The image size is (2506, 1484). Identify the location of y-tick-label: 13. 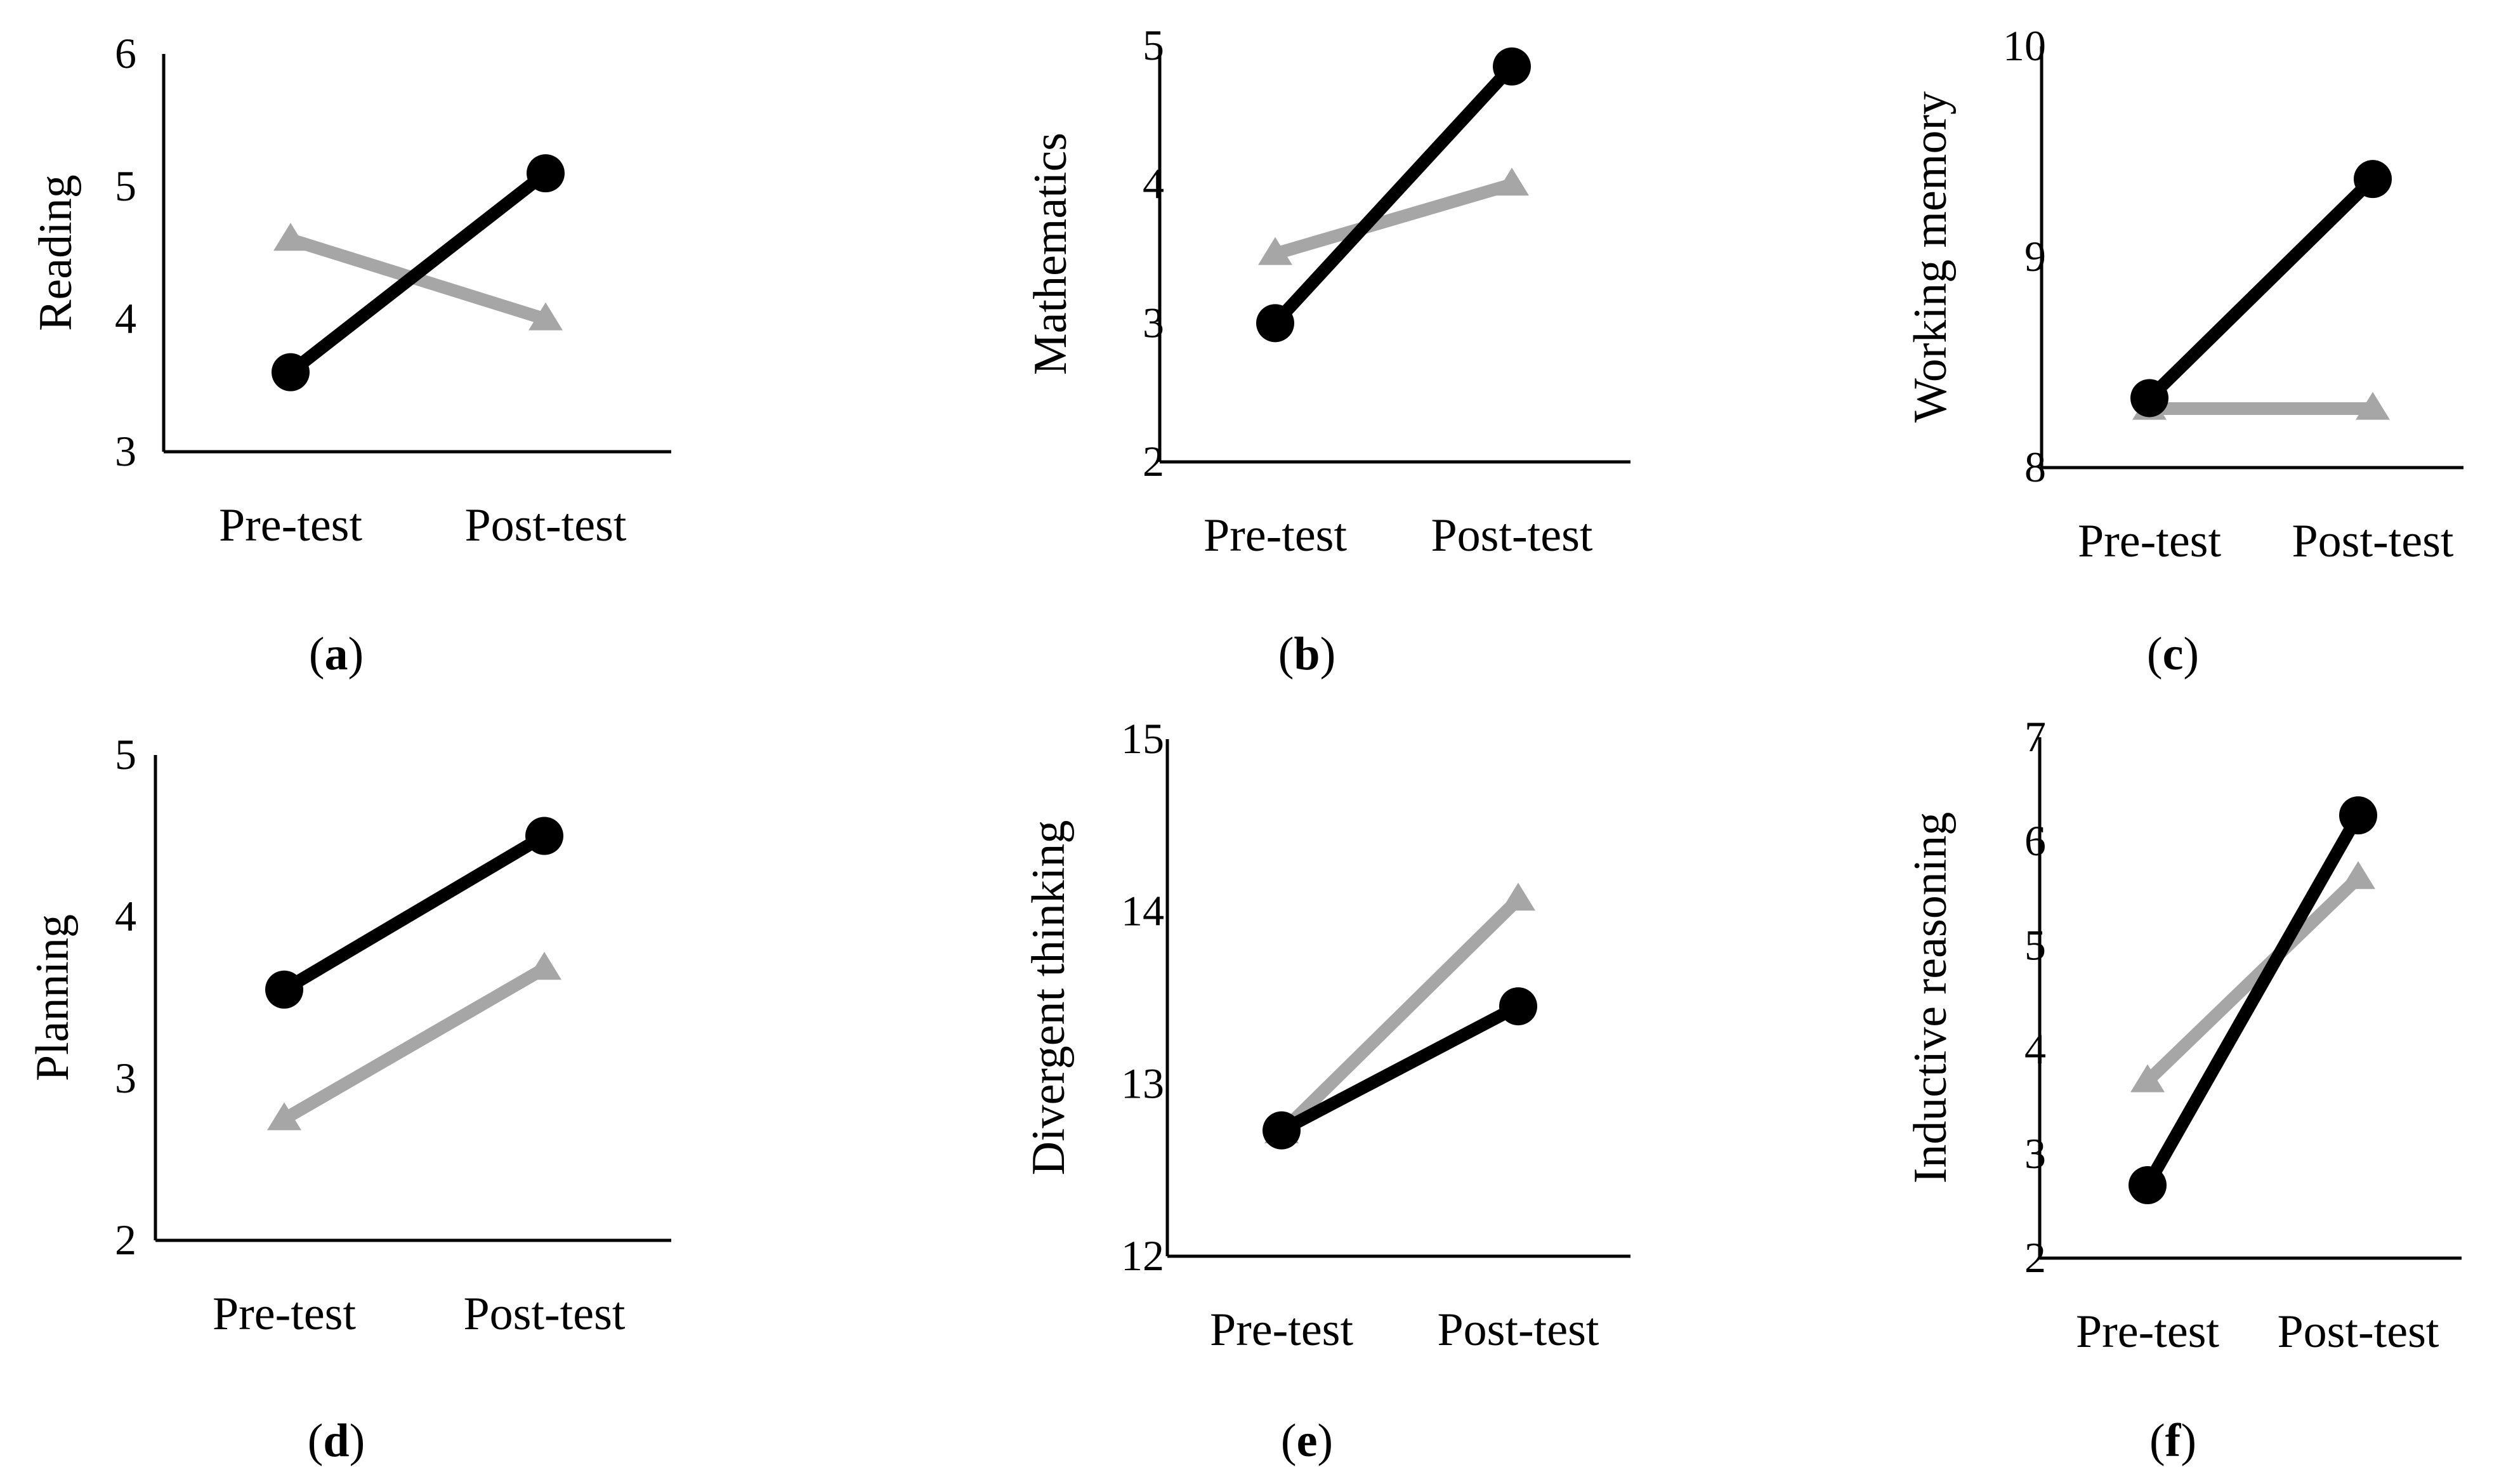
(1142, 1083).